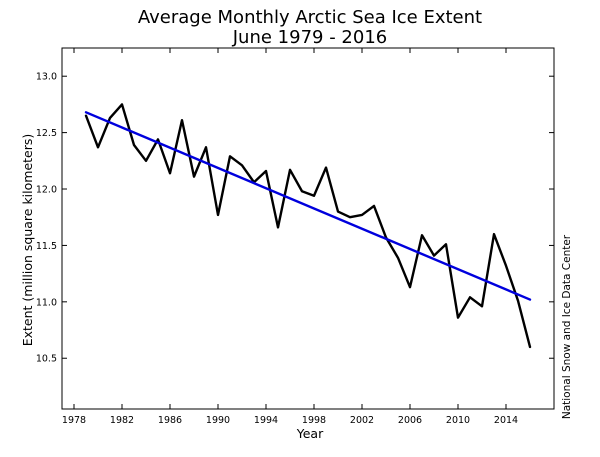 This screenshot has height=457, width=600. What do you see at coordinates (46, 133) in the screenshot?
I see `y-tick-label: 12.5` at bounding box center [46, 133].